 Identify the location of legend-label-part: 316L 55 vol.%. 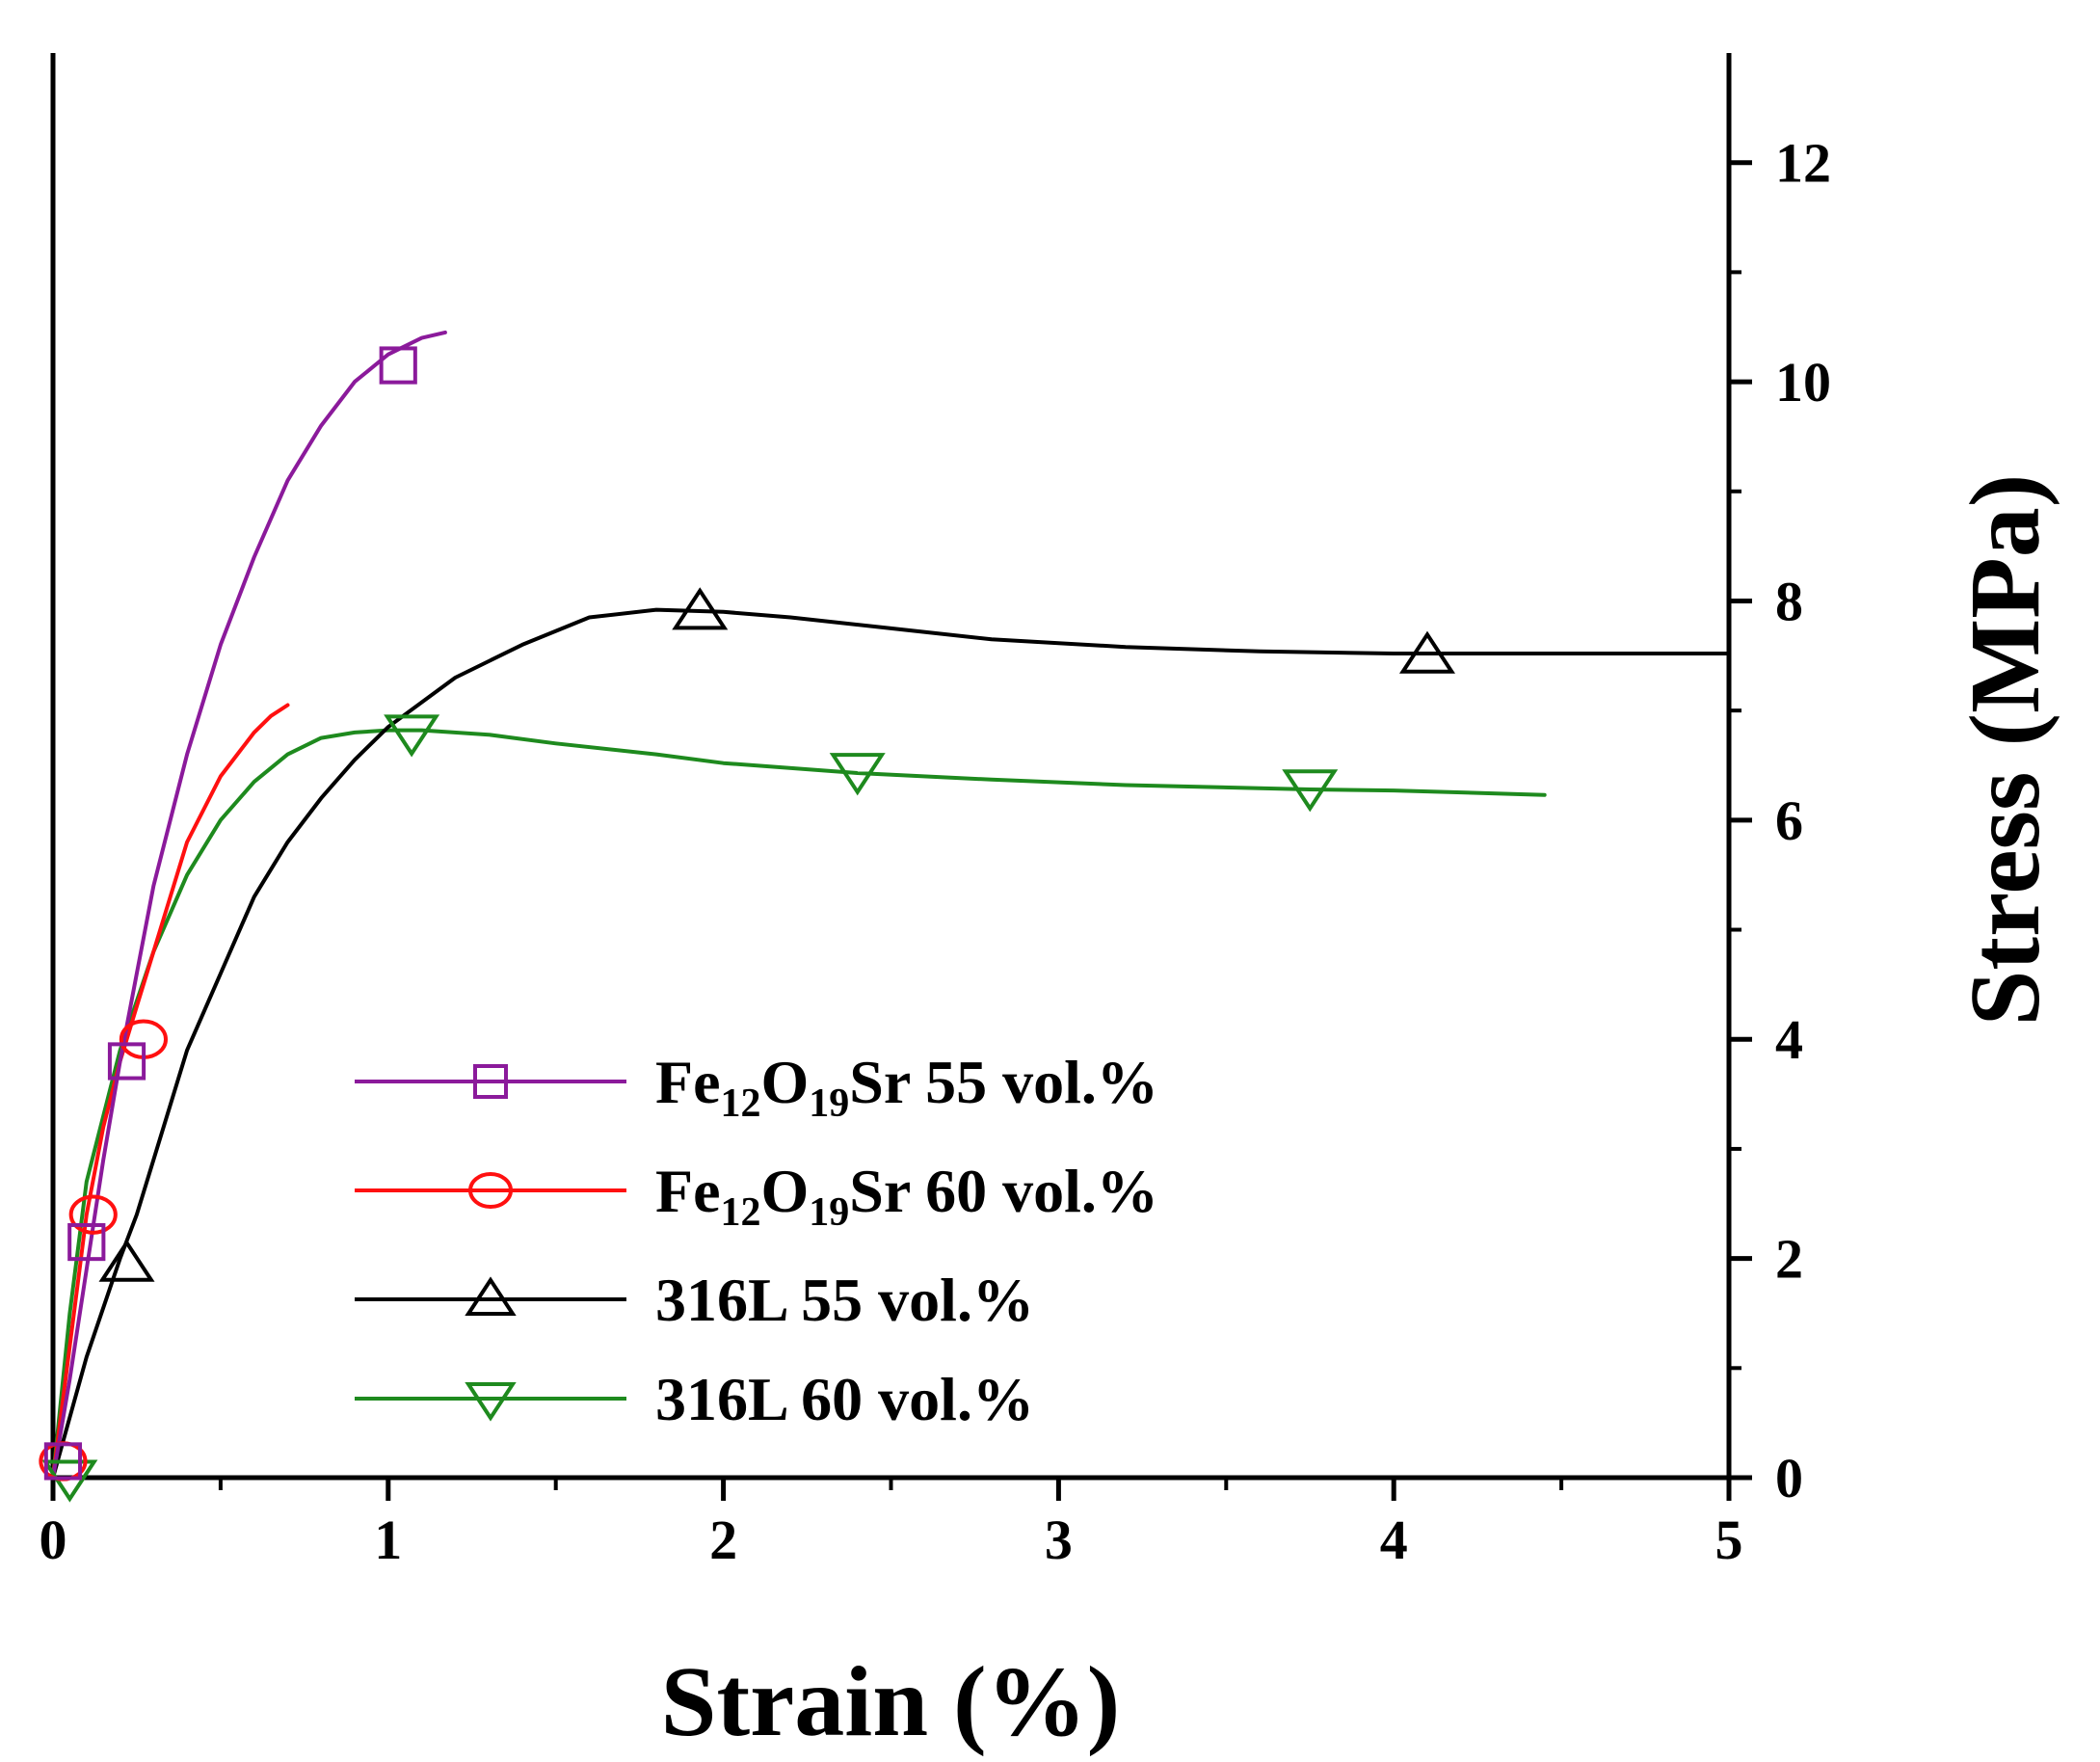
(844, 1300).